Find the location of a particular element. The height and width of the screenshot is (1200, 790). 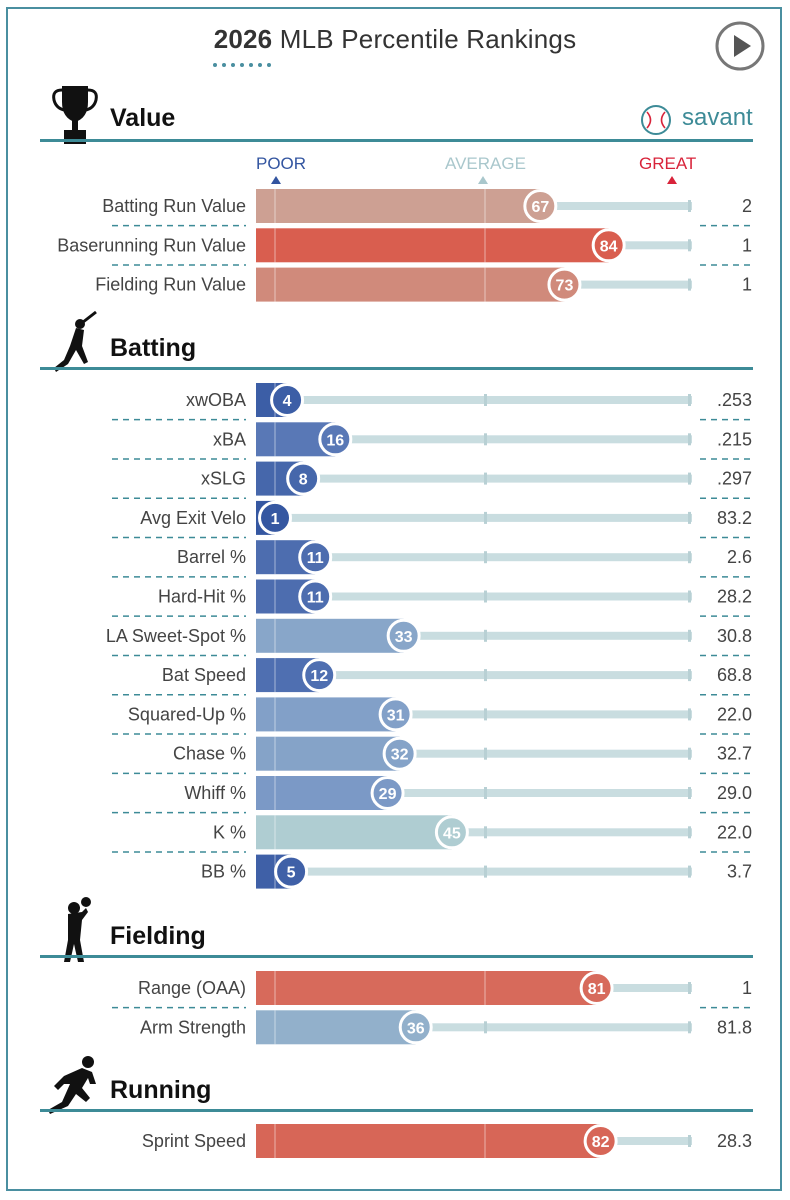

percentile-value: 1 is located at coordinates (275, 519).